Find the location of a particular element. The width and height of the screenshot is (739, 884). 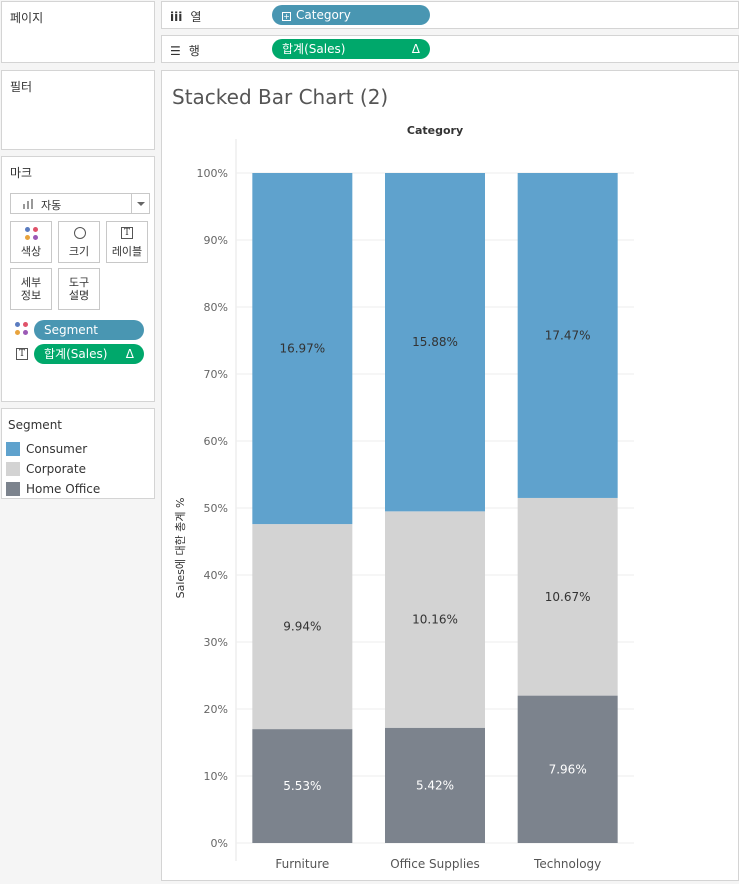

y-tick-label: 30% is located at coordinates (216, 642).